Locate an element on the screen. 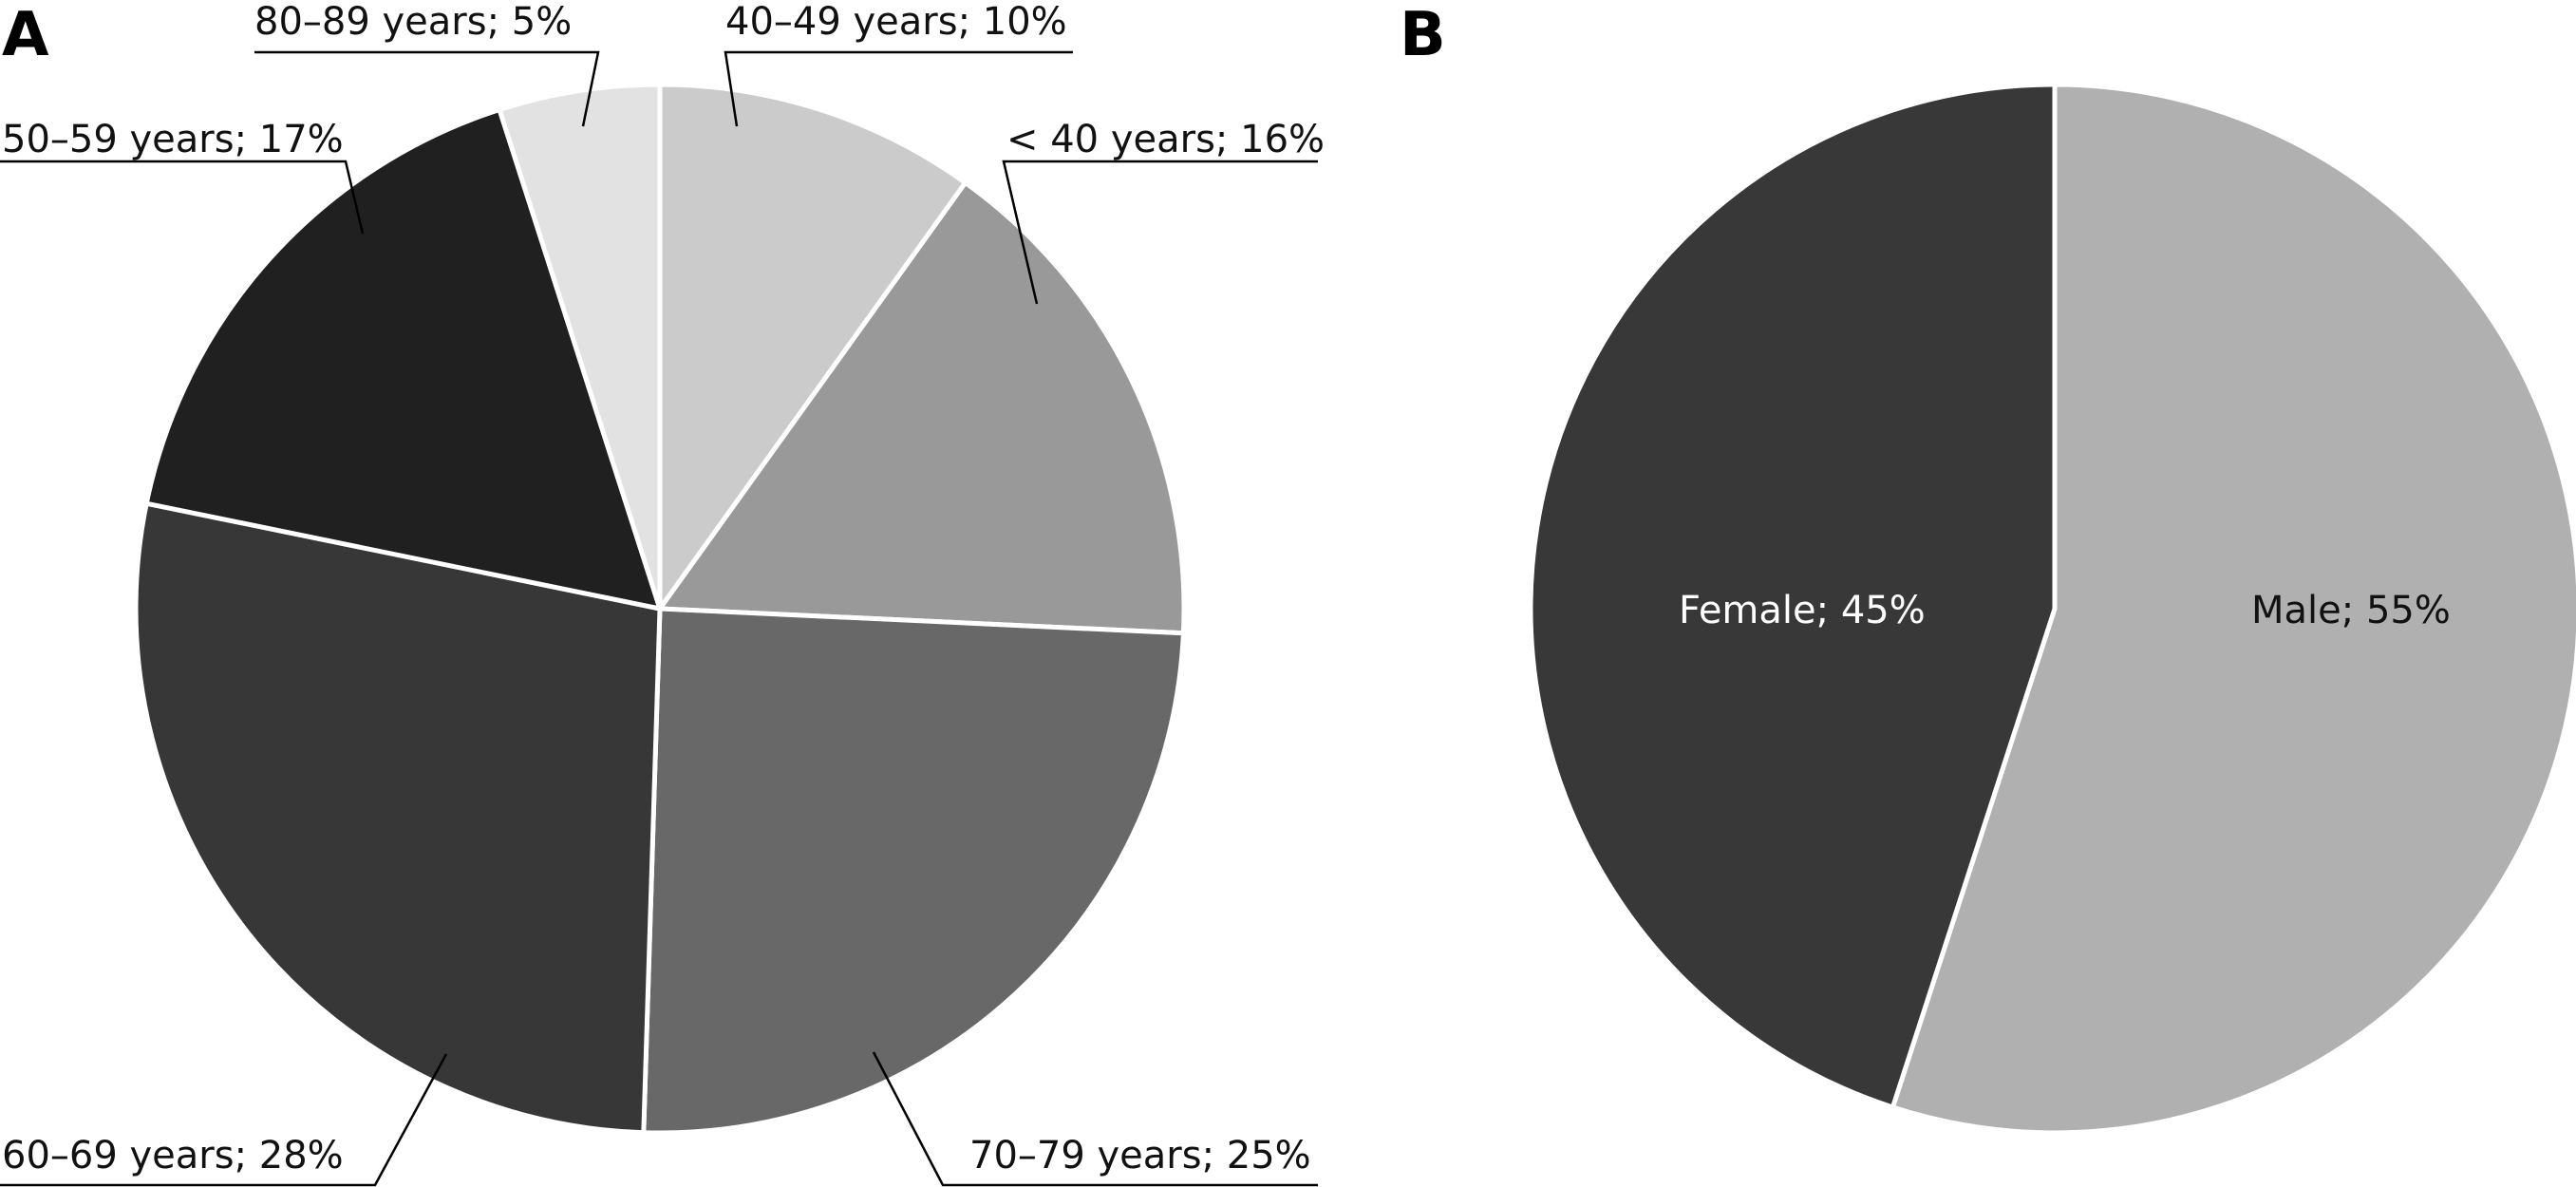  label-under-40: < 40 years; 16% is located at coordinates (1165, 139).